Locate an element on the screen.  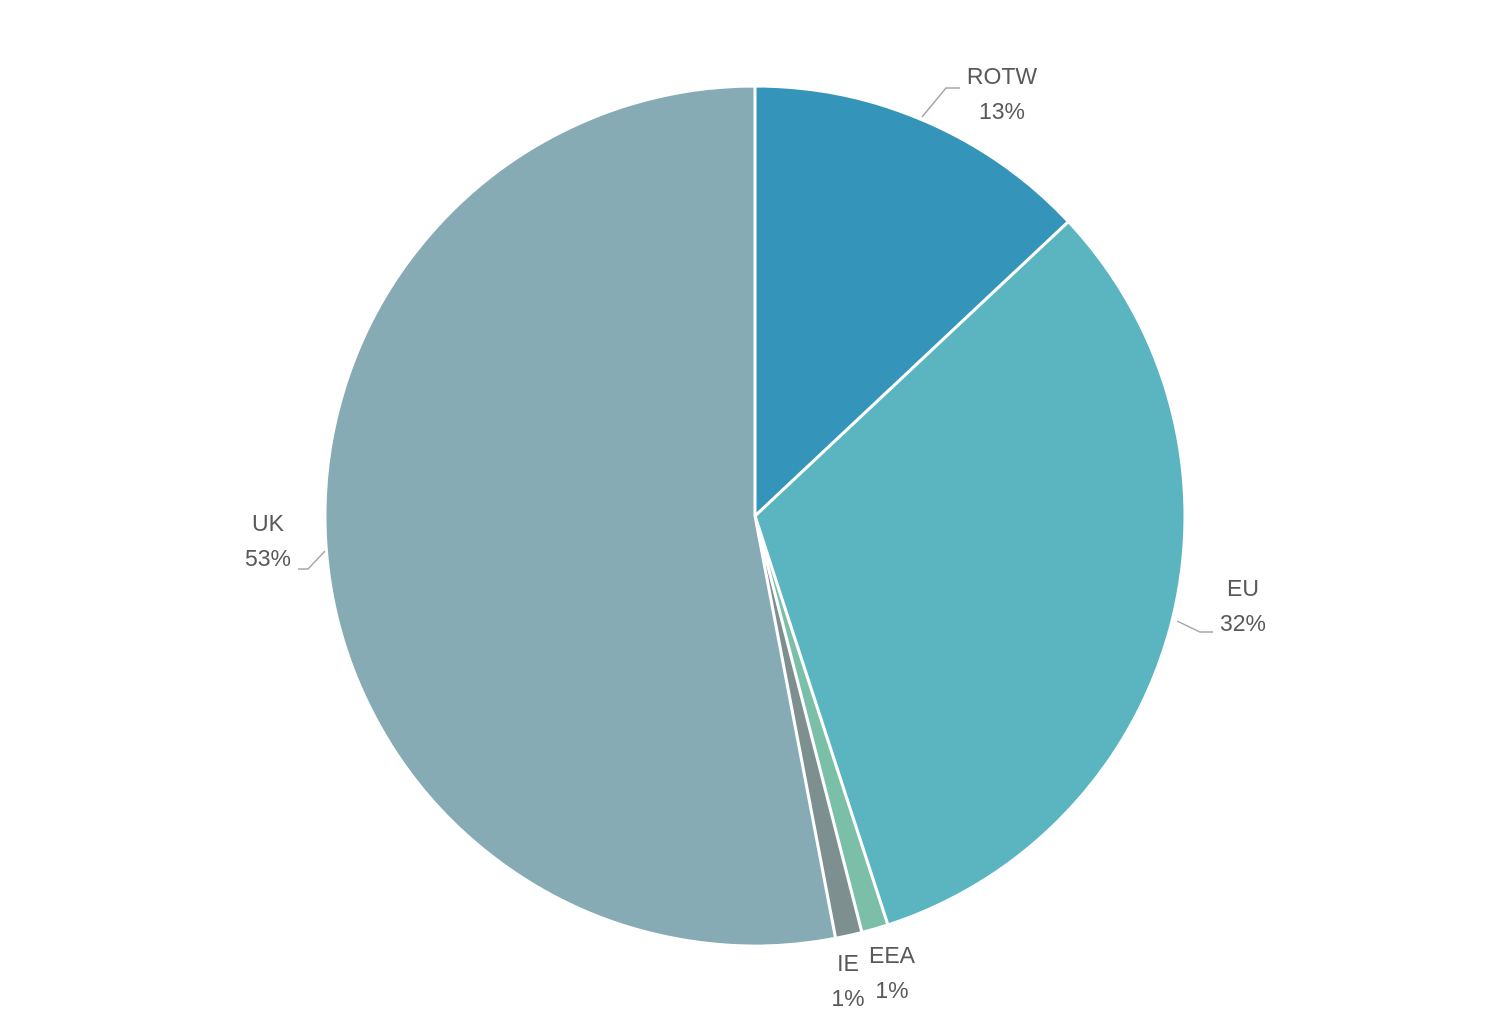
slice-label: UK is located at coordinates (268, 523).